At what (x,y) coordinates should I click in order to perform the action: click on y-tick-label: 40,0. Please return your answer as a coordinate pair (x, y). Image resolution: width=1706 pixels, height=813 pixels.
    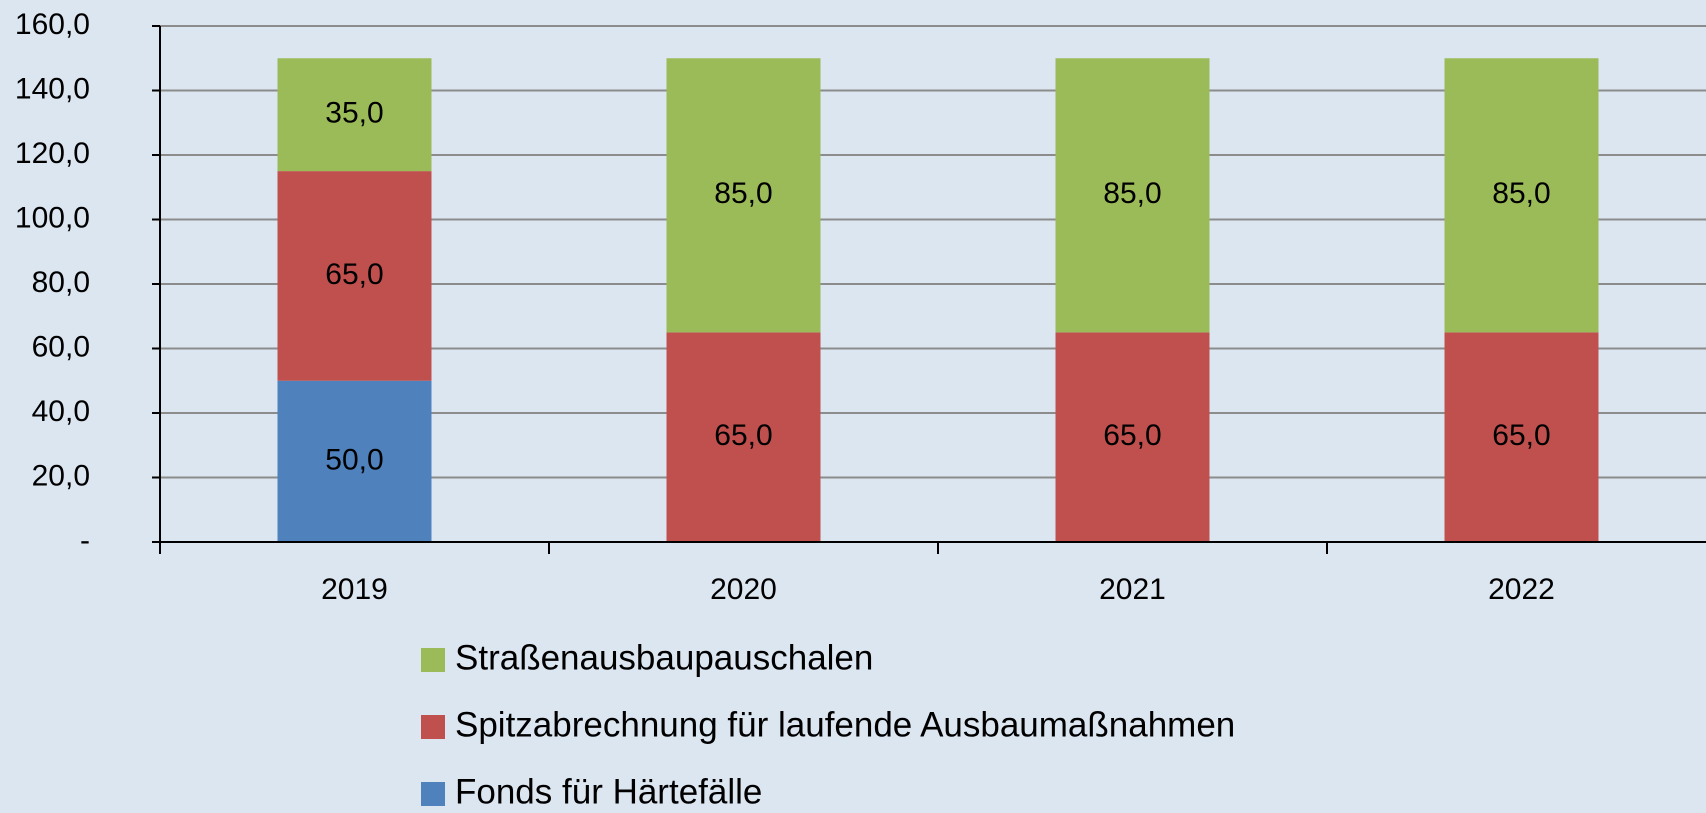
    Looking at the image, I should click on (61, 411).